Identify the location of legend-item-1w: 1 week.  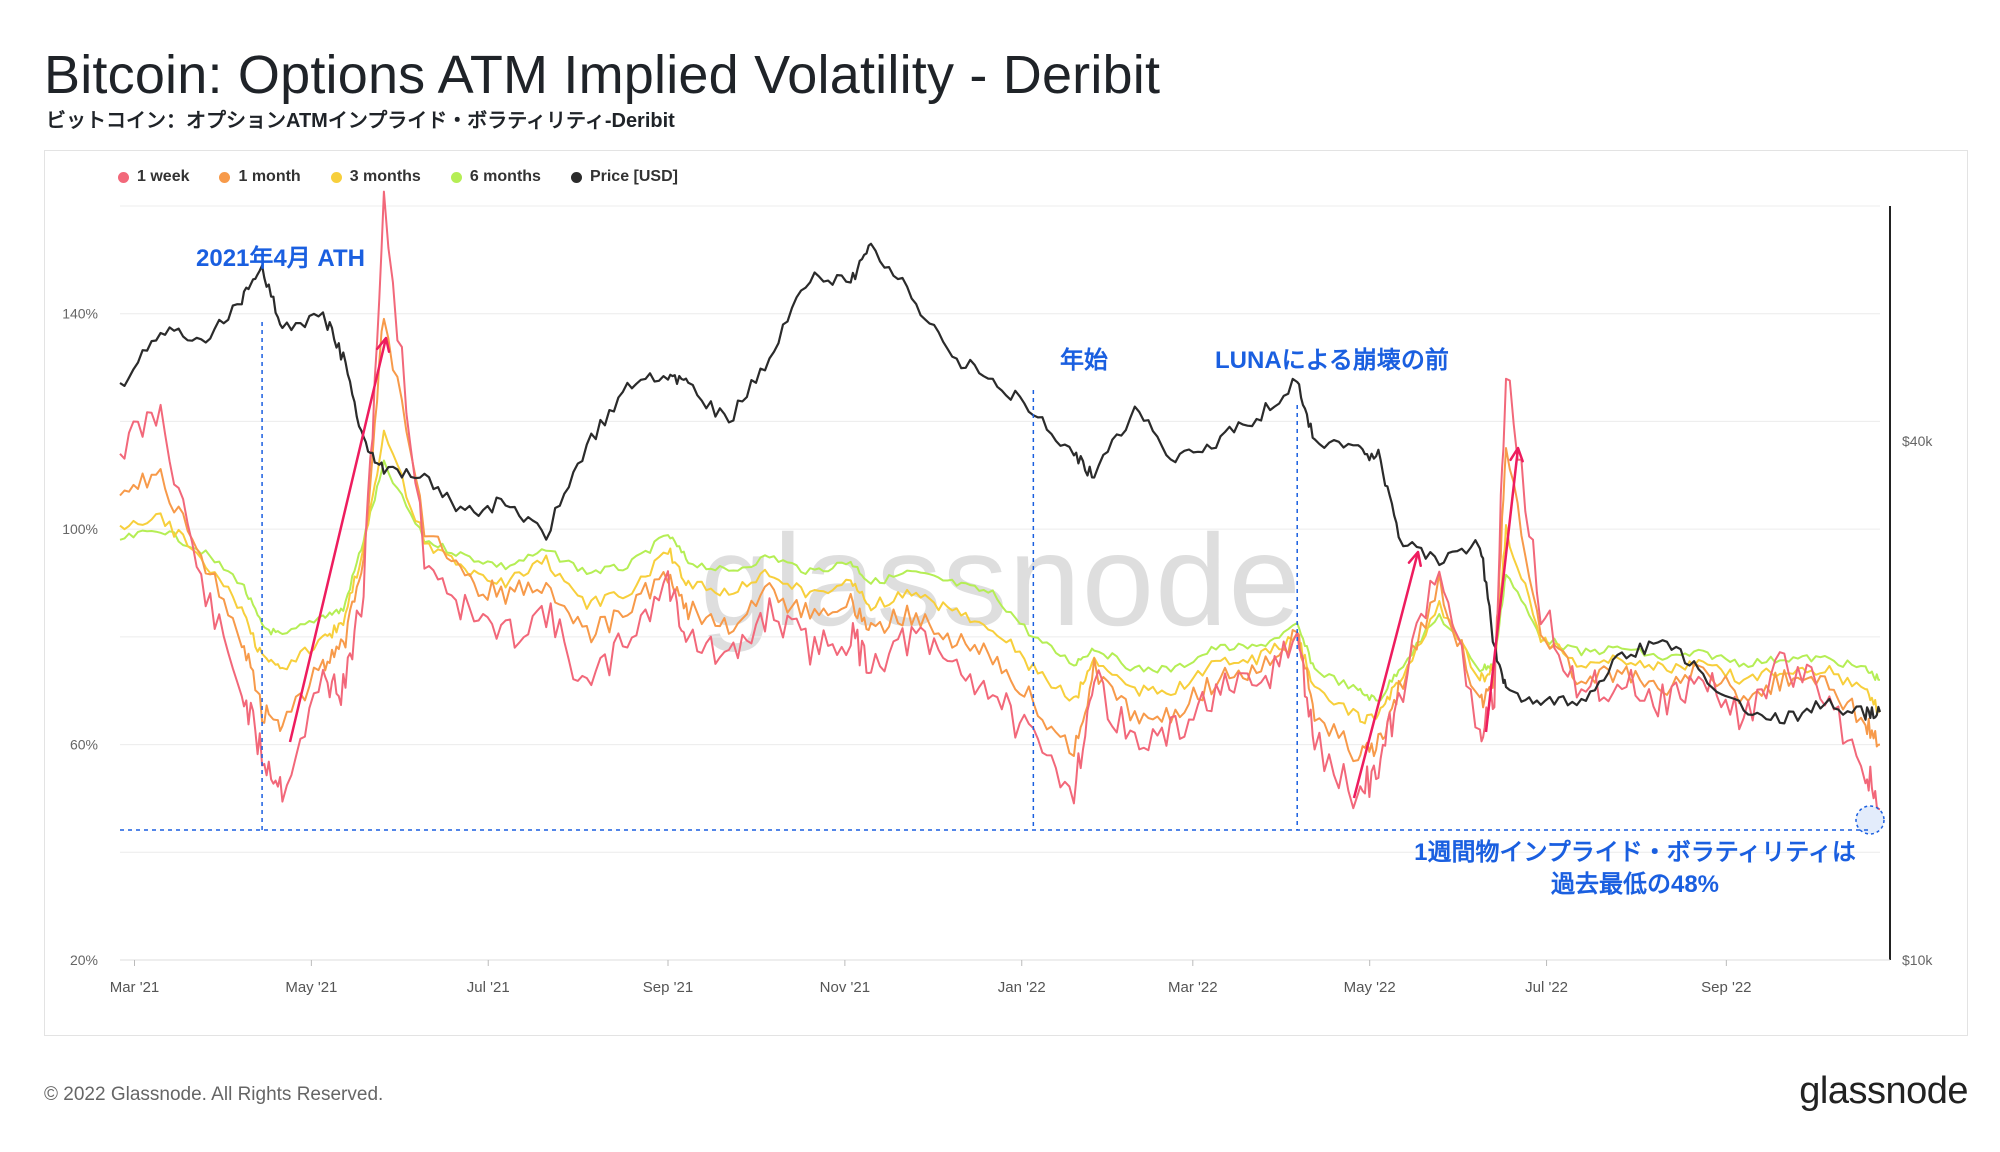
(153, 177).